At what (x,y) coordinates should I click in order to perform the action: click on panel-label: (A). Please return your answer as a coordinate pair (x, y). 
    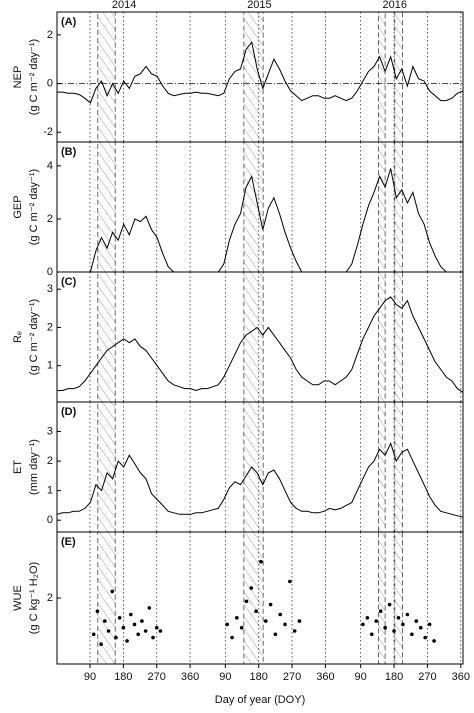
    Looking at the image, I should click on (69, 22).